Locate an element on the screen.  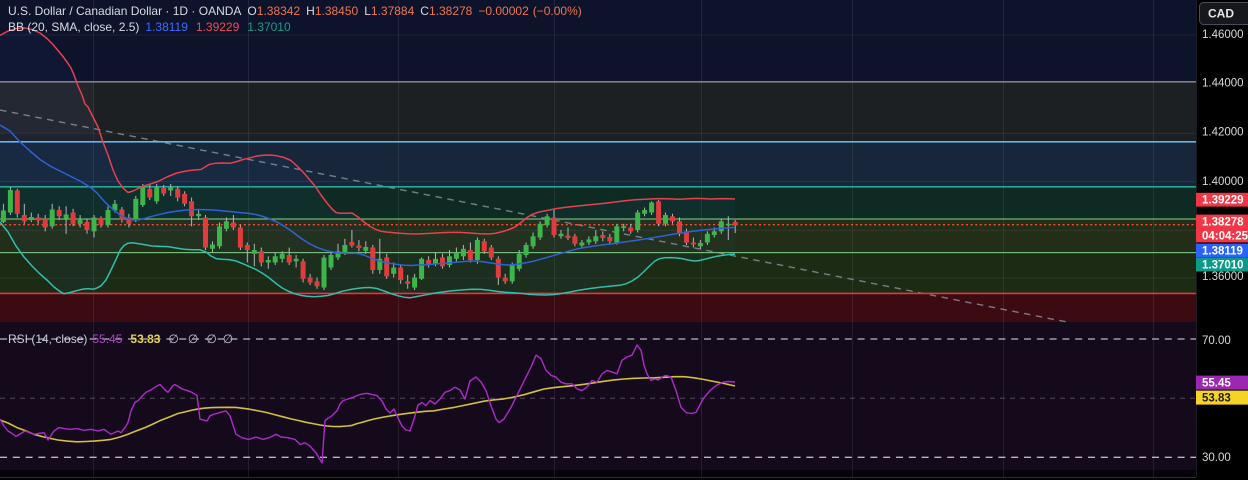
svg-text: 04:04:25 is located at coordinates (1225, 236).